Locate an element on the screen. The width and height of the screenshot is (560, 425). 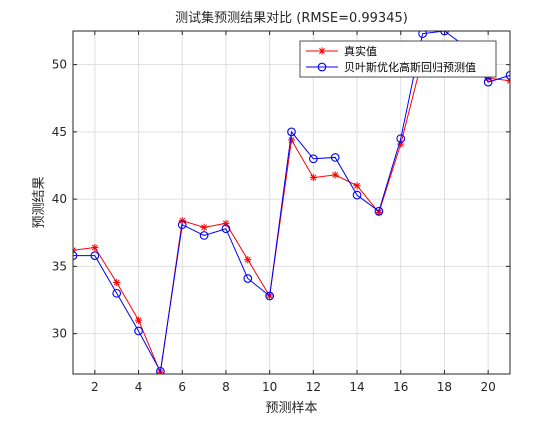
legend-box is located at coordinates (398, 59).